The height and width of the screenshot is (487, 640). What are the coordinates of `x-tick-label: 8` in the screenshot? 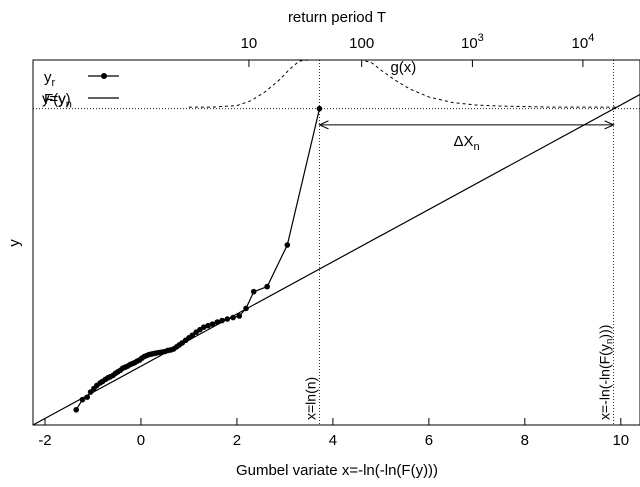 It's located at (525, 440).